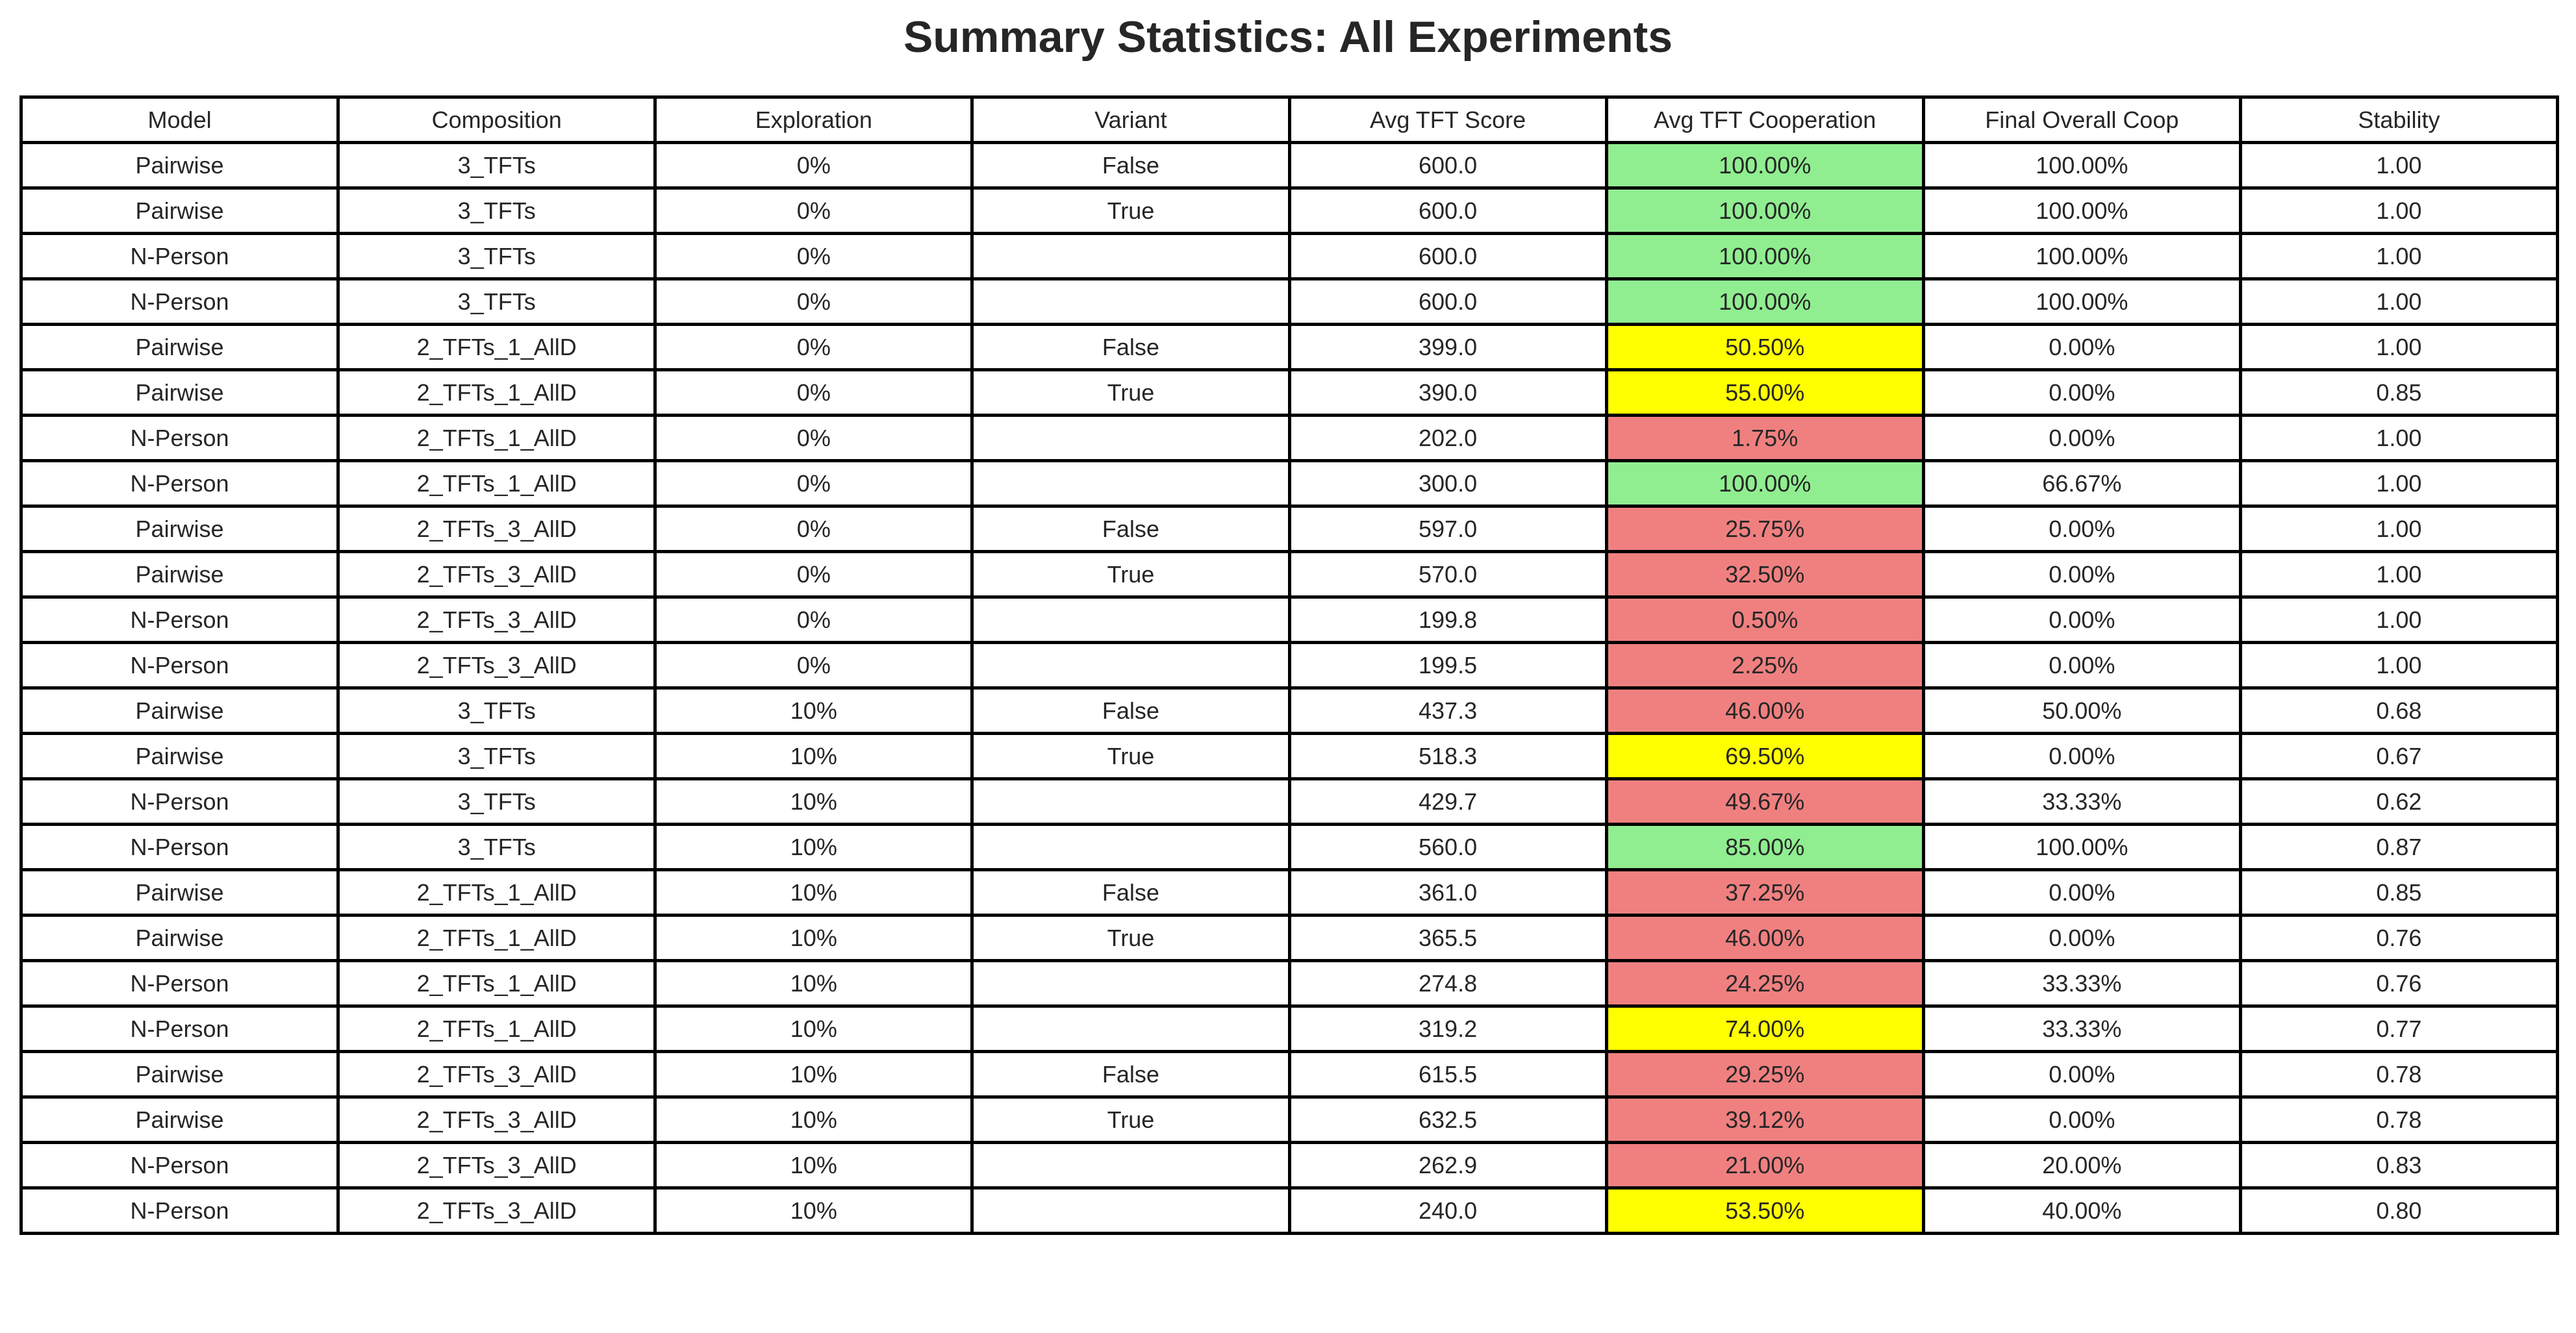  What do you see at coordinates (2081, 1210) in the screenshot?
I see `final-overall-coop-cell: 40.00%` at bounding box center [2081, 1210].